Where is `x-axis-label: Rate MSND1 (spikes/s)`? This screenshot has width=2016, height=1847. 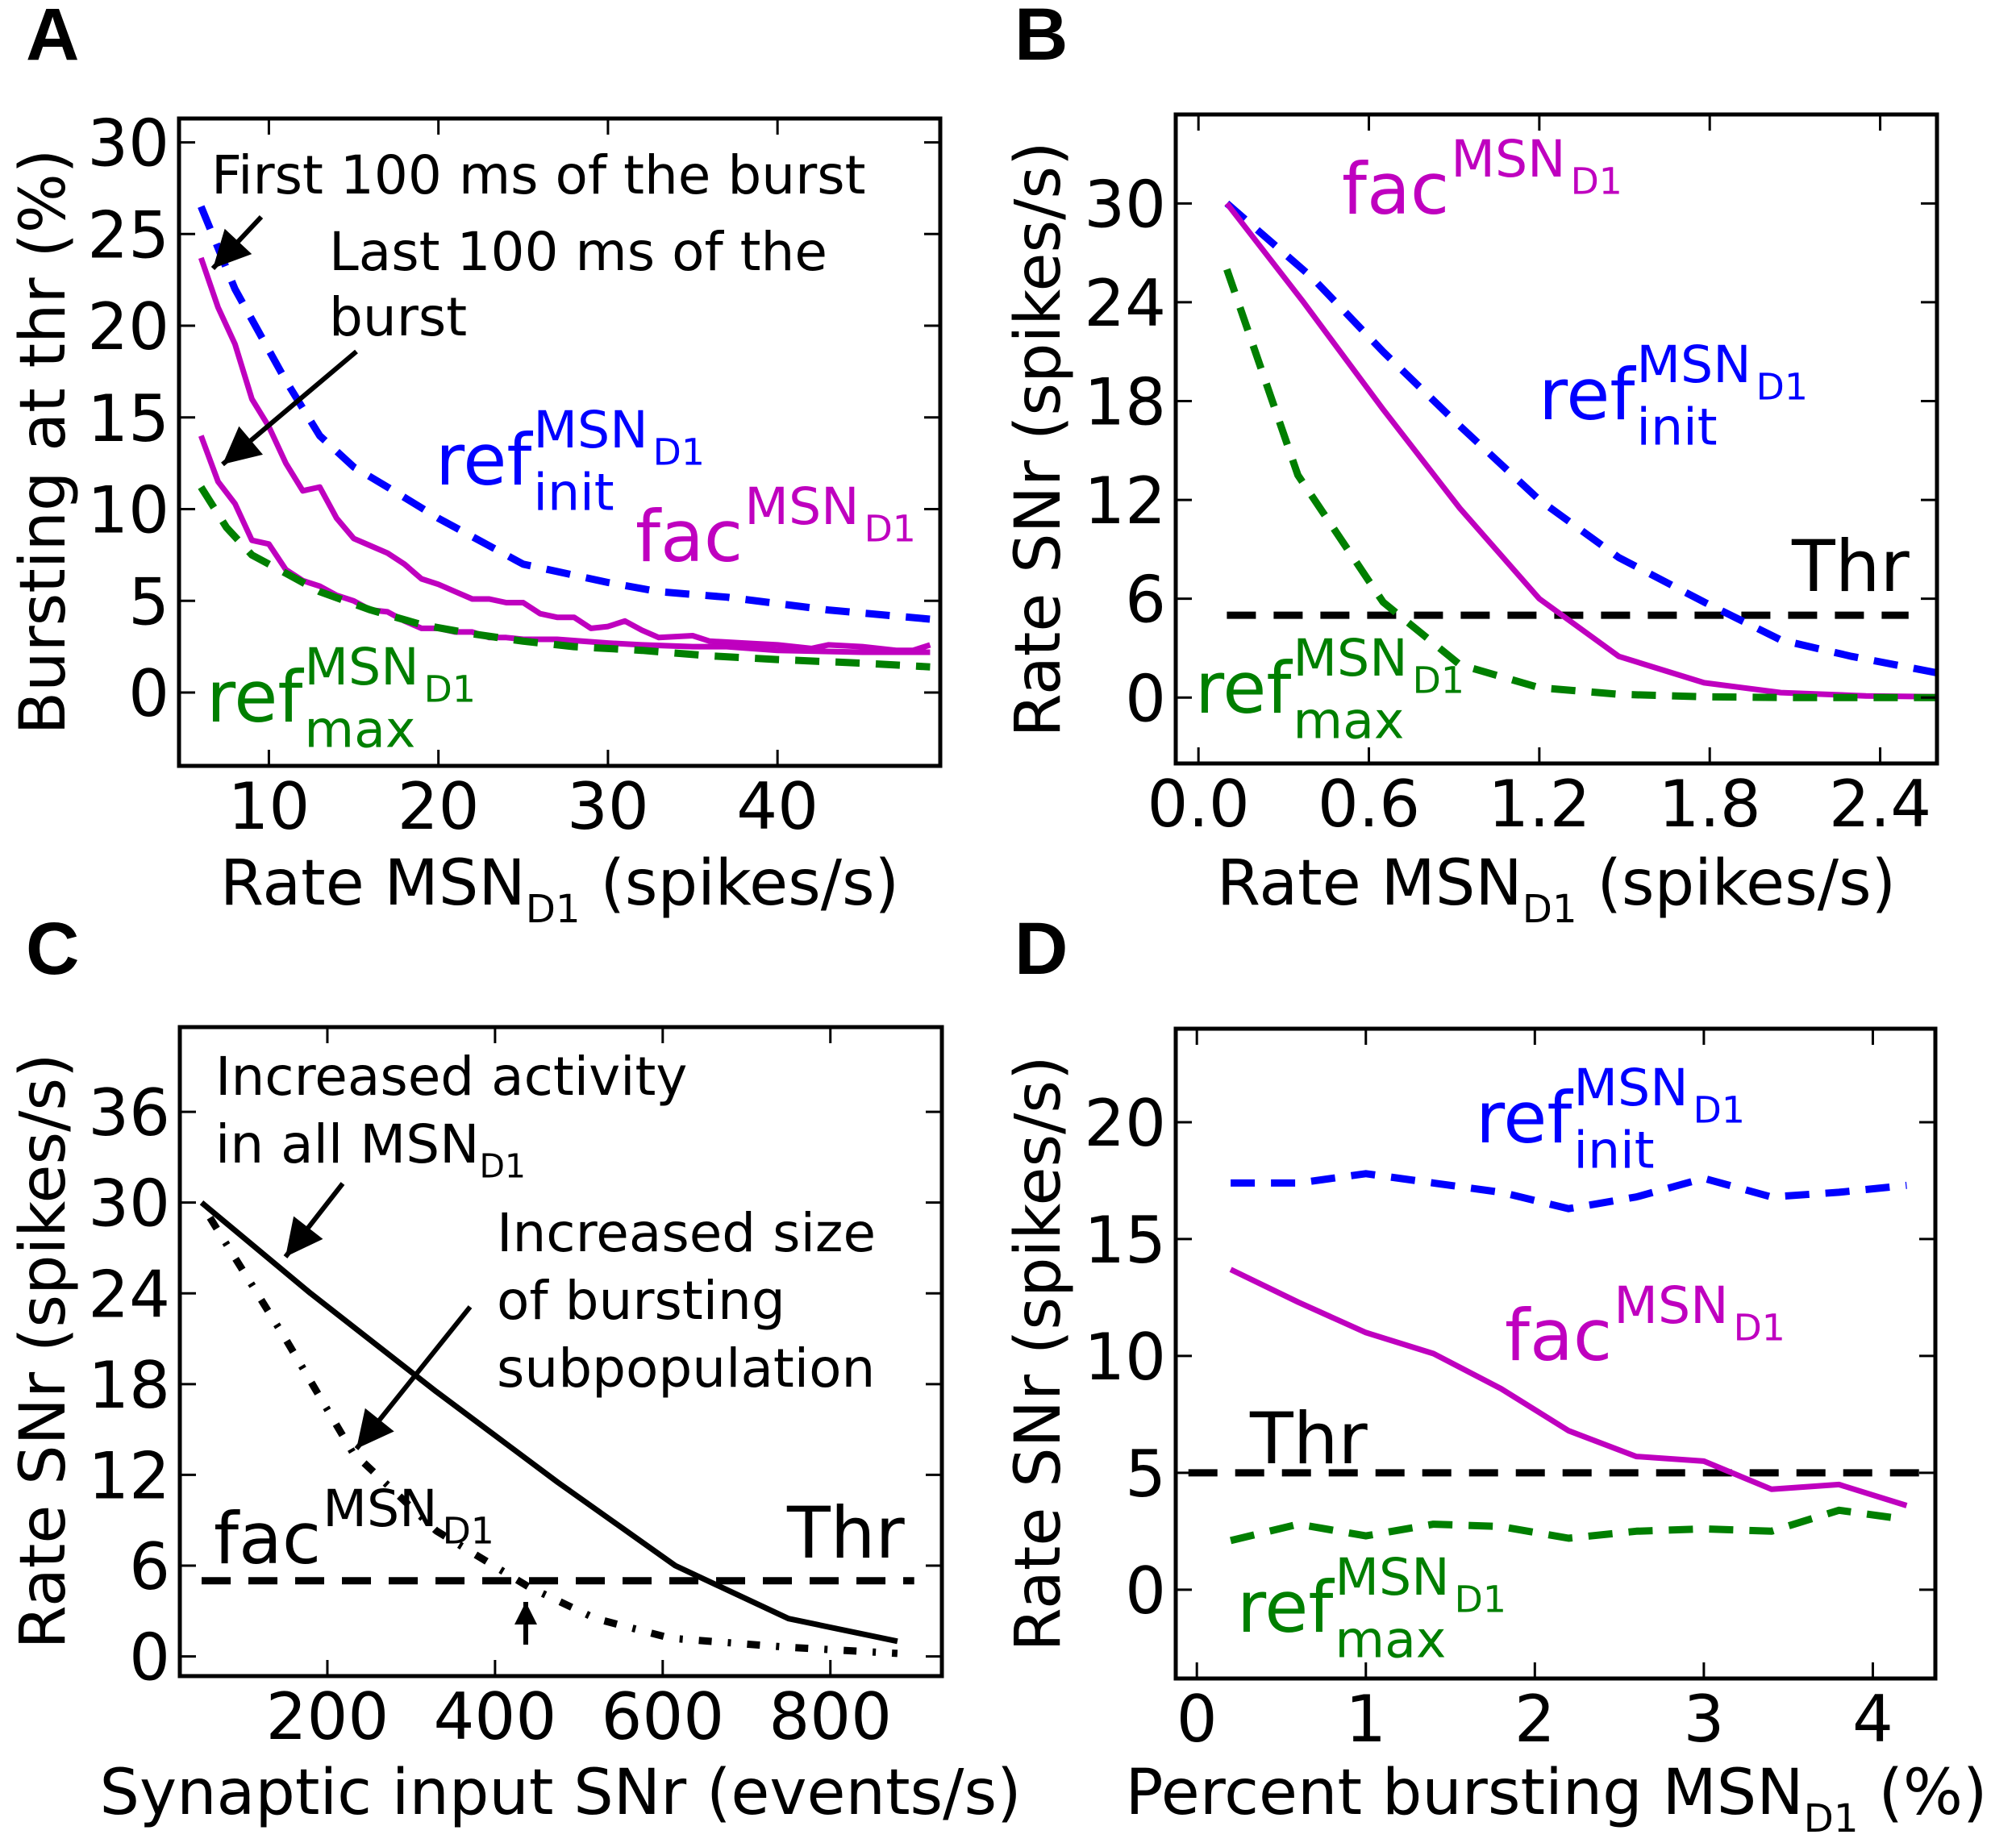 x-axis-label: Rate MSND1 (spikes/s) is located at coordinates (559, 890).